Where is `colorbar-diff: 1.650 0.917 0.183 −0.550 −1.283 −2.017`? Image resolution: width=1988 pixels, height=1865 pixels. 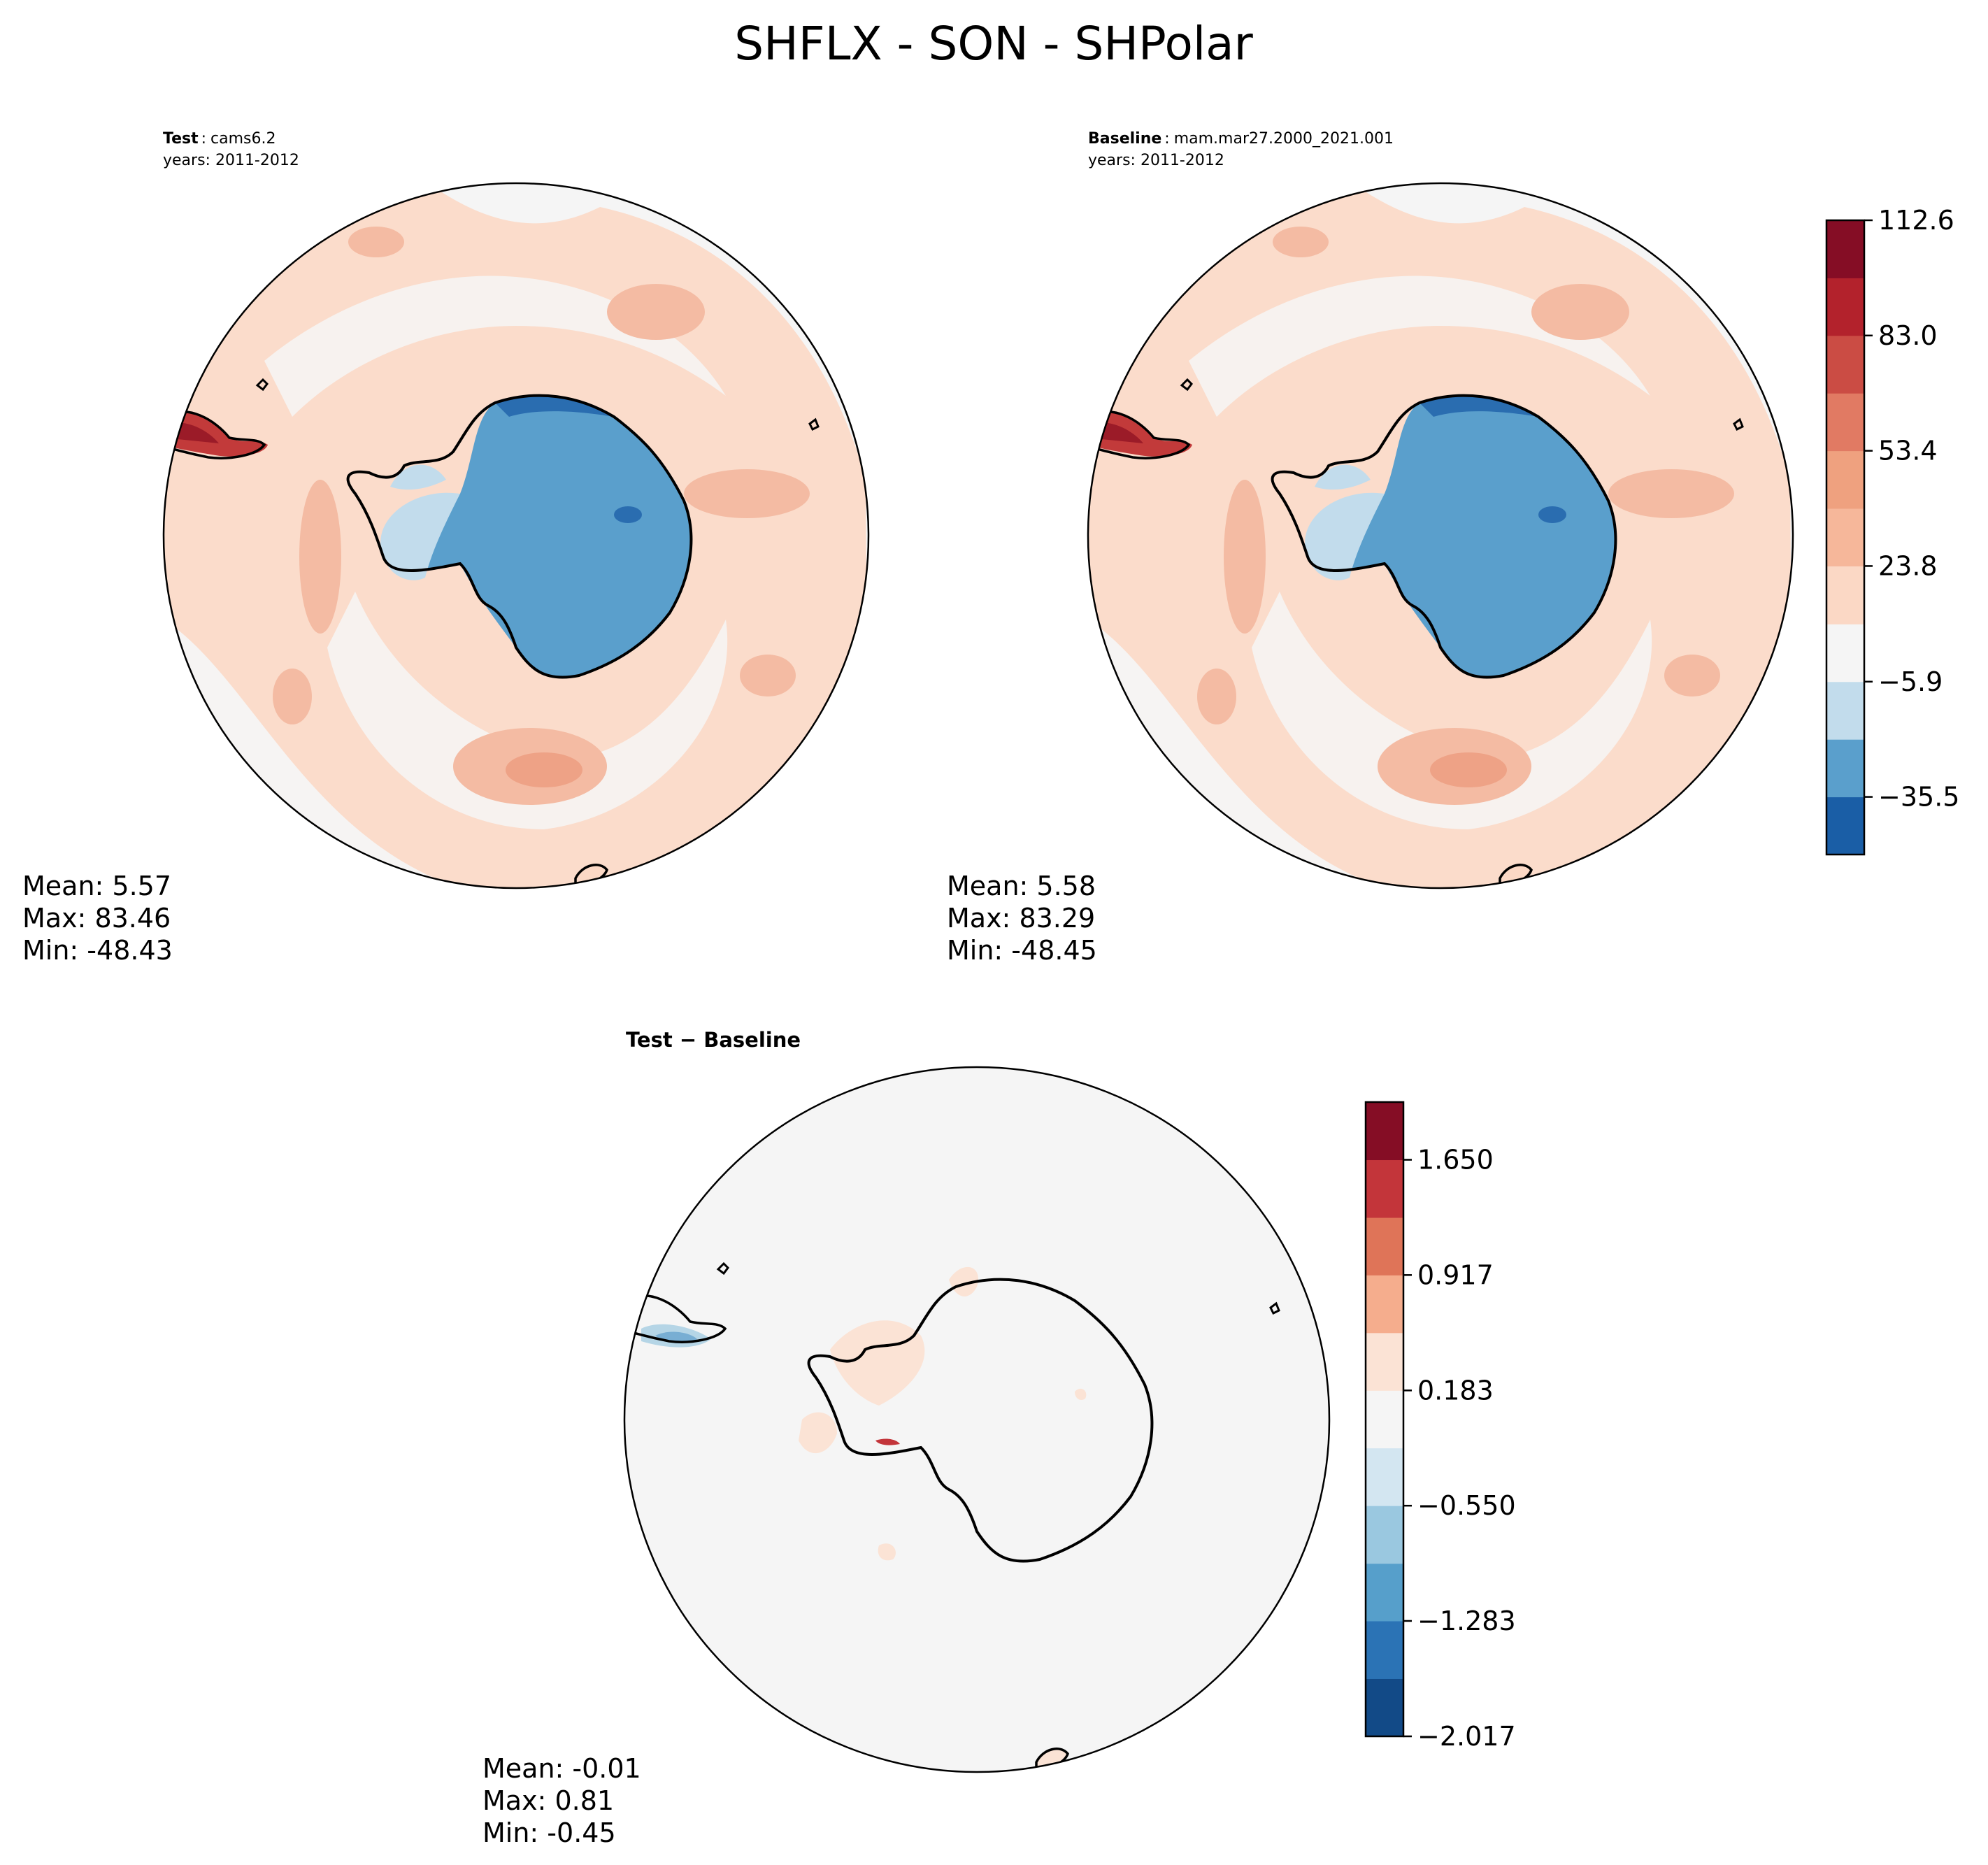 colorbar-diff: 1.650 0.917 0.183 −0.550 −1.283 −2.017 is located at coordinates (1440, 1426).